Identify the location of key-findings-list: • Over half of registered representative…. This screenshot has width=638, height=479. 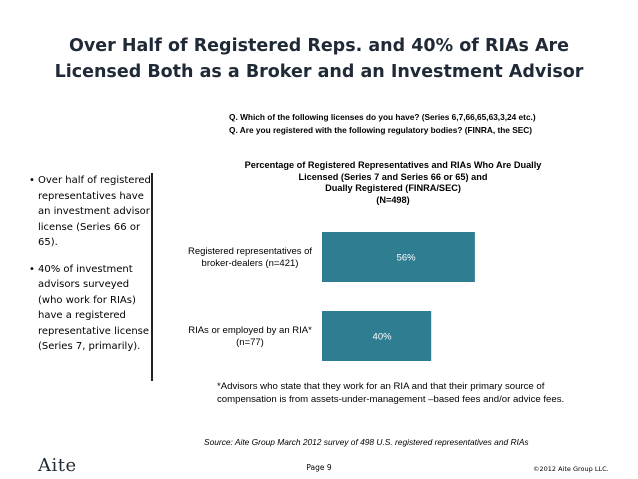
(90, 277).